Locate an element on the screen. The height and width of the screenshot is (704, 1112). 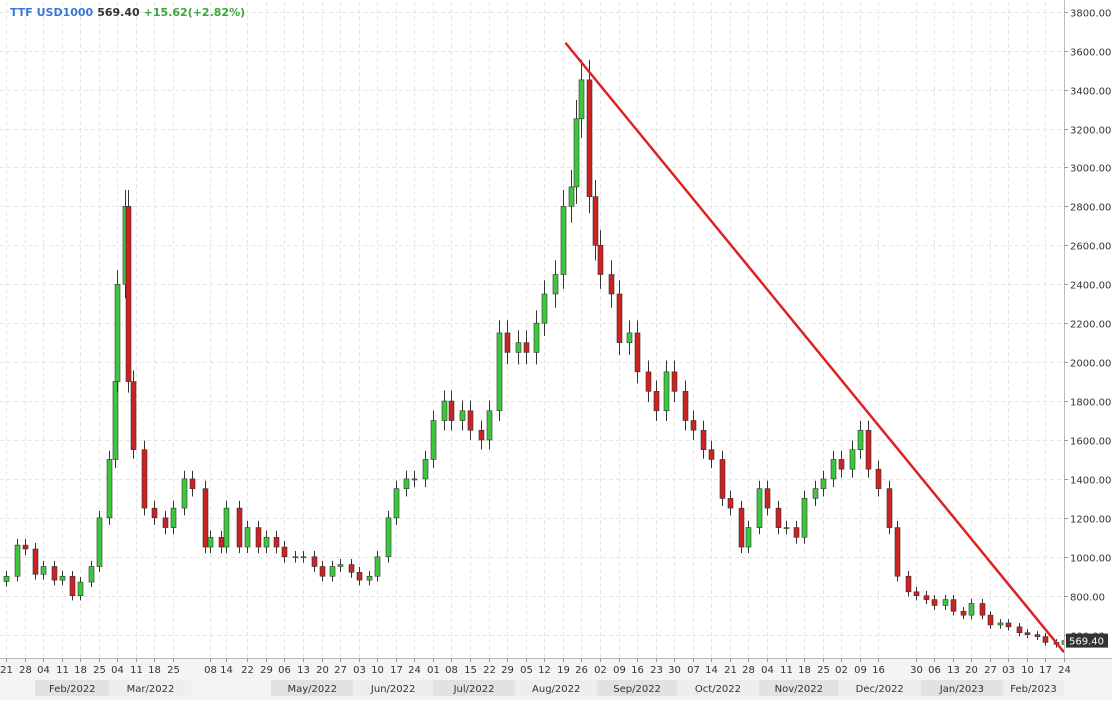
month-label: Jan/2023 is located at coordinates (961, 689).